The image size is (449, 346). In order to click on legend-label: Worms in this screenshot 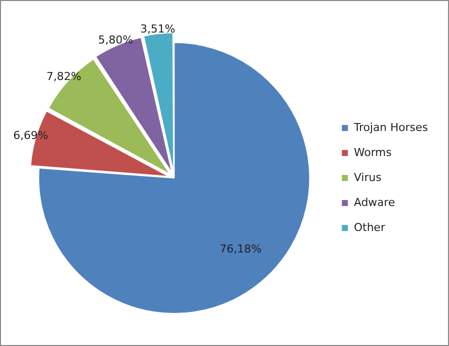, I will do `click(373, 152)`.